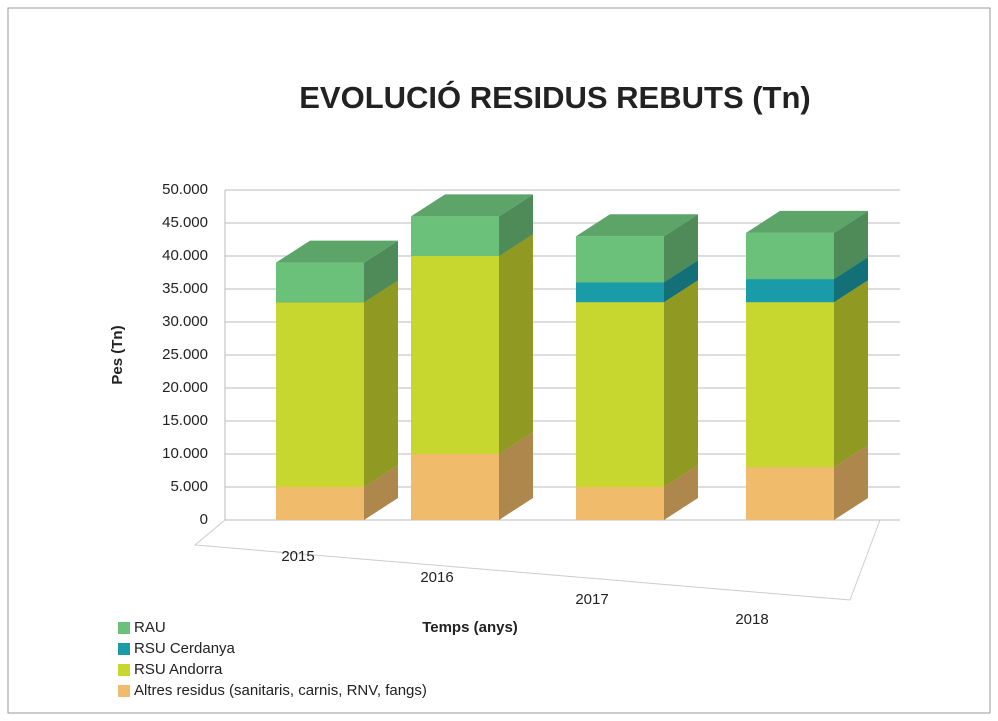 The height and width of the screenshot is (721, 998). What do you see at coordinates (185, 255) in the screenshot?
I see `y-tick-label: 40.000` at bounding box center [185, 255].